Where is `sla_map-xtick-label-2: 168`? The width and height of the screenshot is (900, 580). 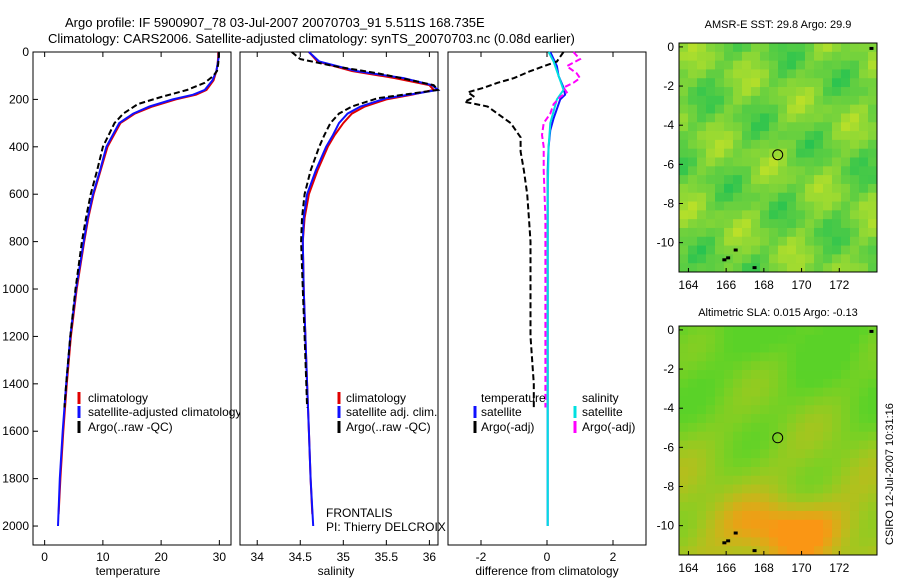 sla_map-xtick-label-2: 168 is located at coordinates (764, 568).